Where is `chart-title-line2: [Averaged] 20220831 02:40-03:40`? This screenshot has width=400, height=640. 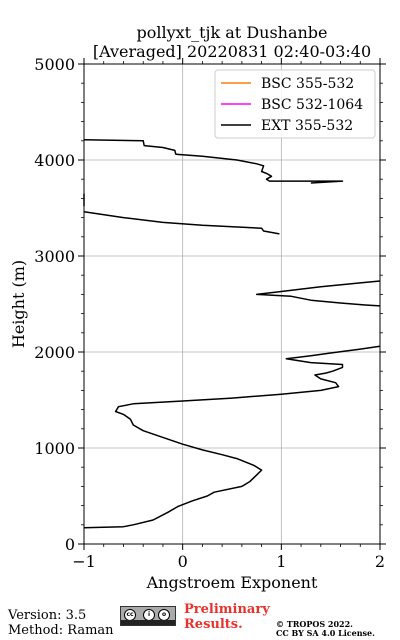
chart-title-line2: [Averaged] 20220831 02:40-03:40 is located at coordinates (232, 51).